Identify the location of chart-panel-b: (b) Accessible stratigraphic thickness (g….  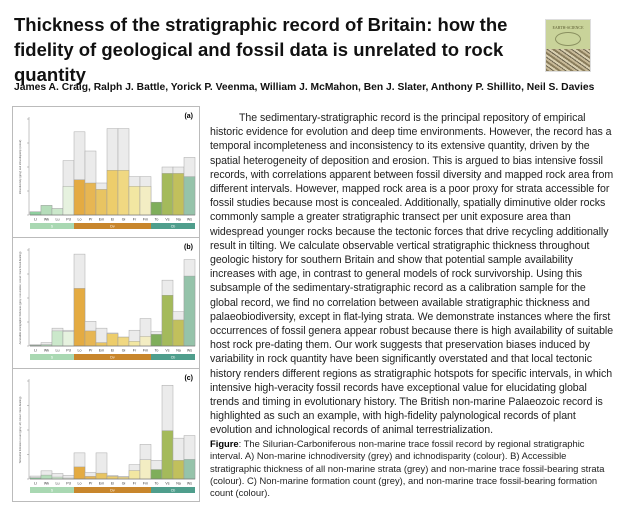
(106, 303).